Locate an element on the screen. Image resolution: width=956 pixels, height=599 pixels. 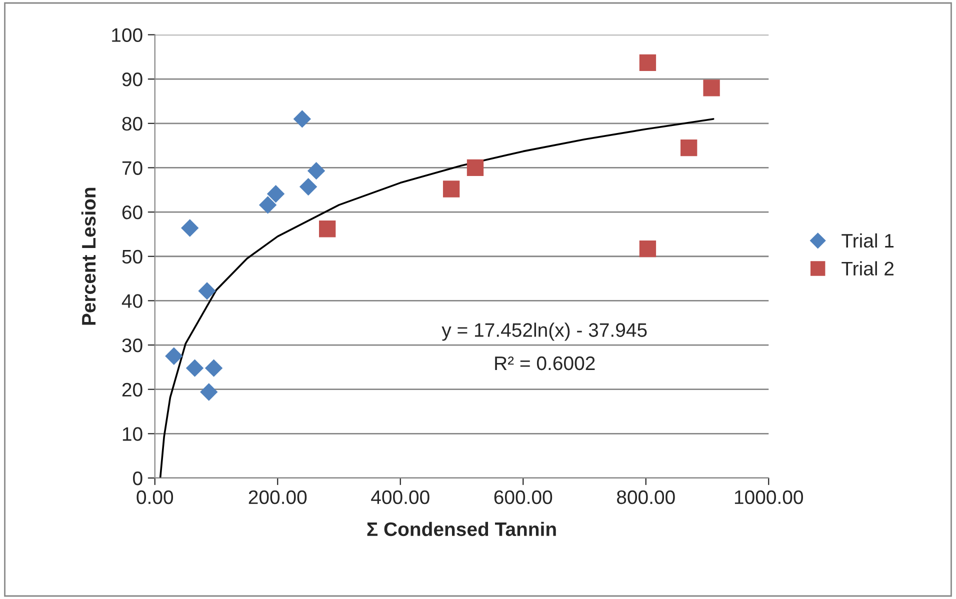
y-tick-label: 30 is located at coordinates (132, 345).